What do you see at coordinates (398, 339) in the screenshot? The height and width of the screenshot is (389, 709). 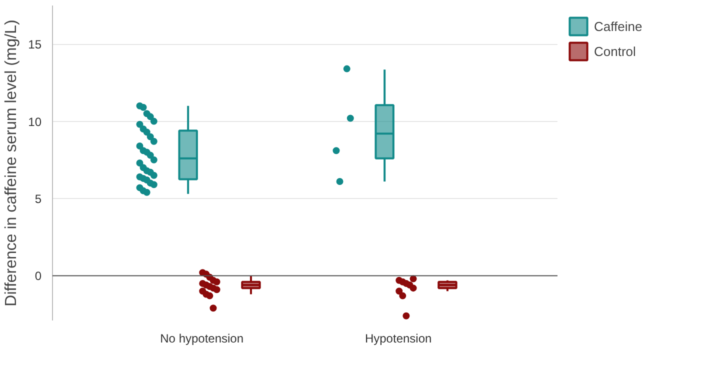 I see `x-tick-label: Hypotension` at bounding box center [398, 339].